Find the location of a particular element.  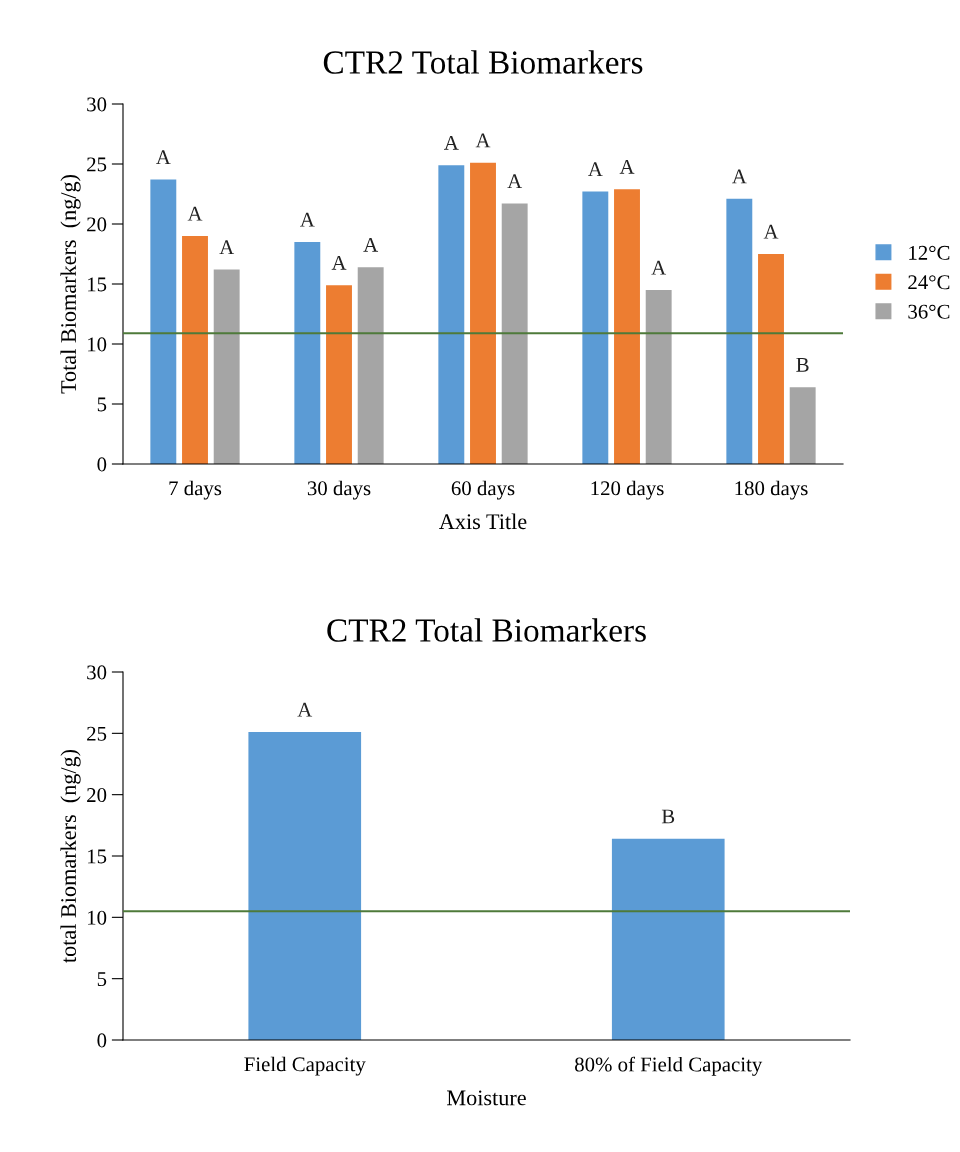

x-tick-label: 60 days is located at coordinates (483, 490).